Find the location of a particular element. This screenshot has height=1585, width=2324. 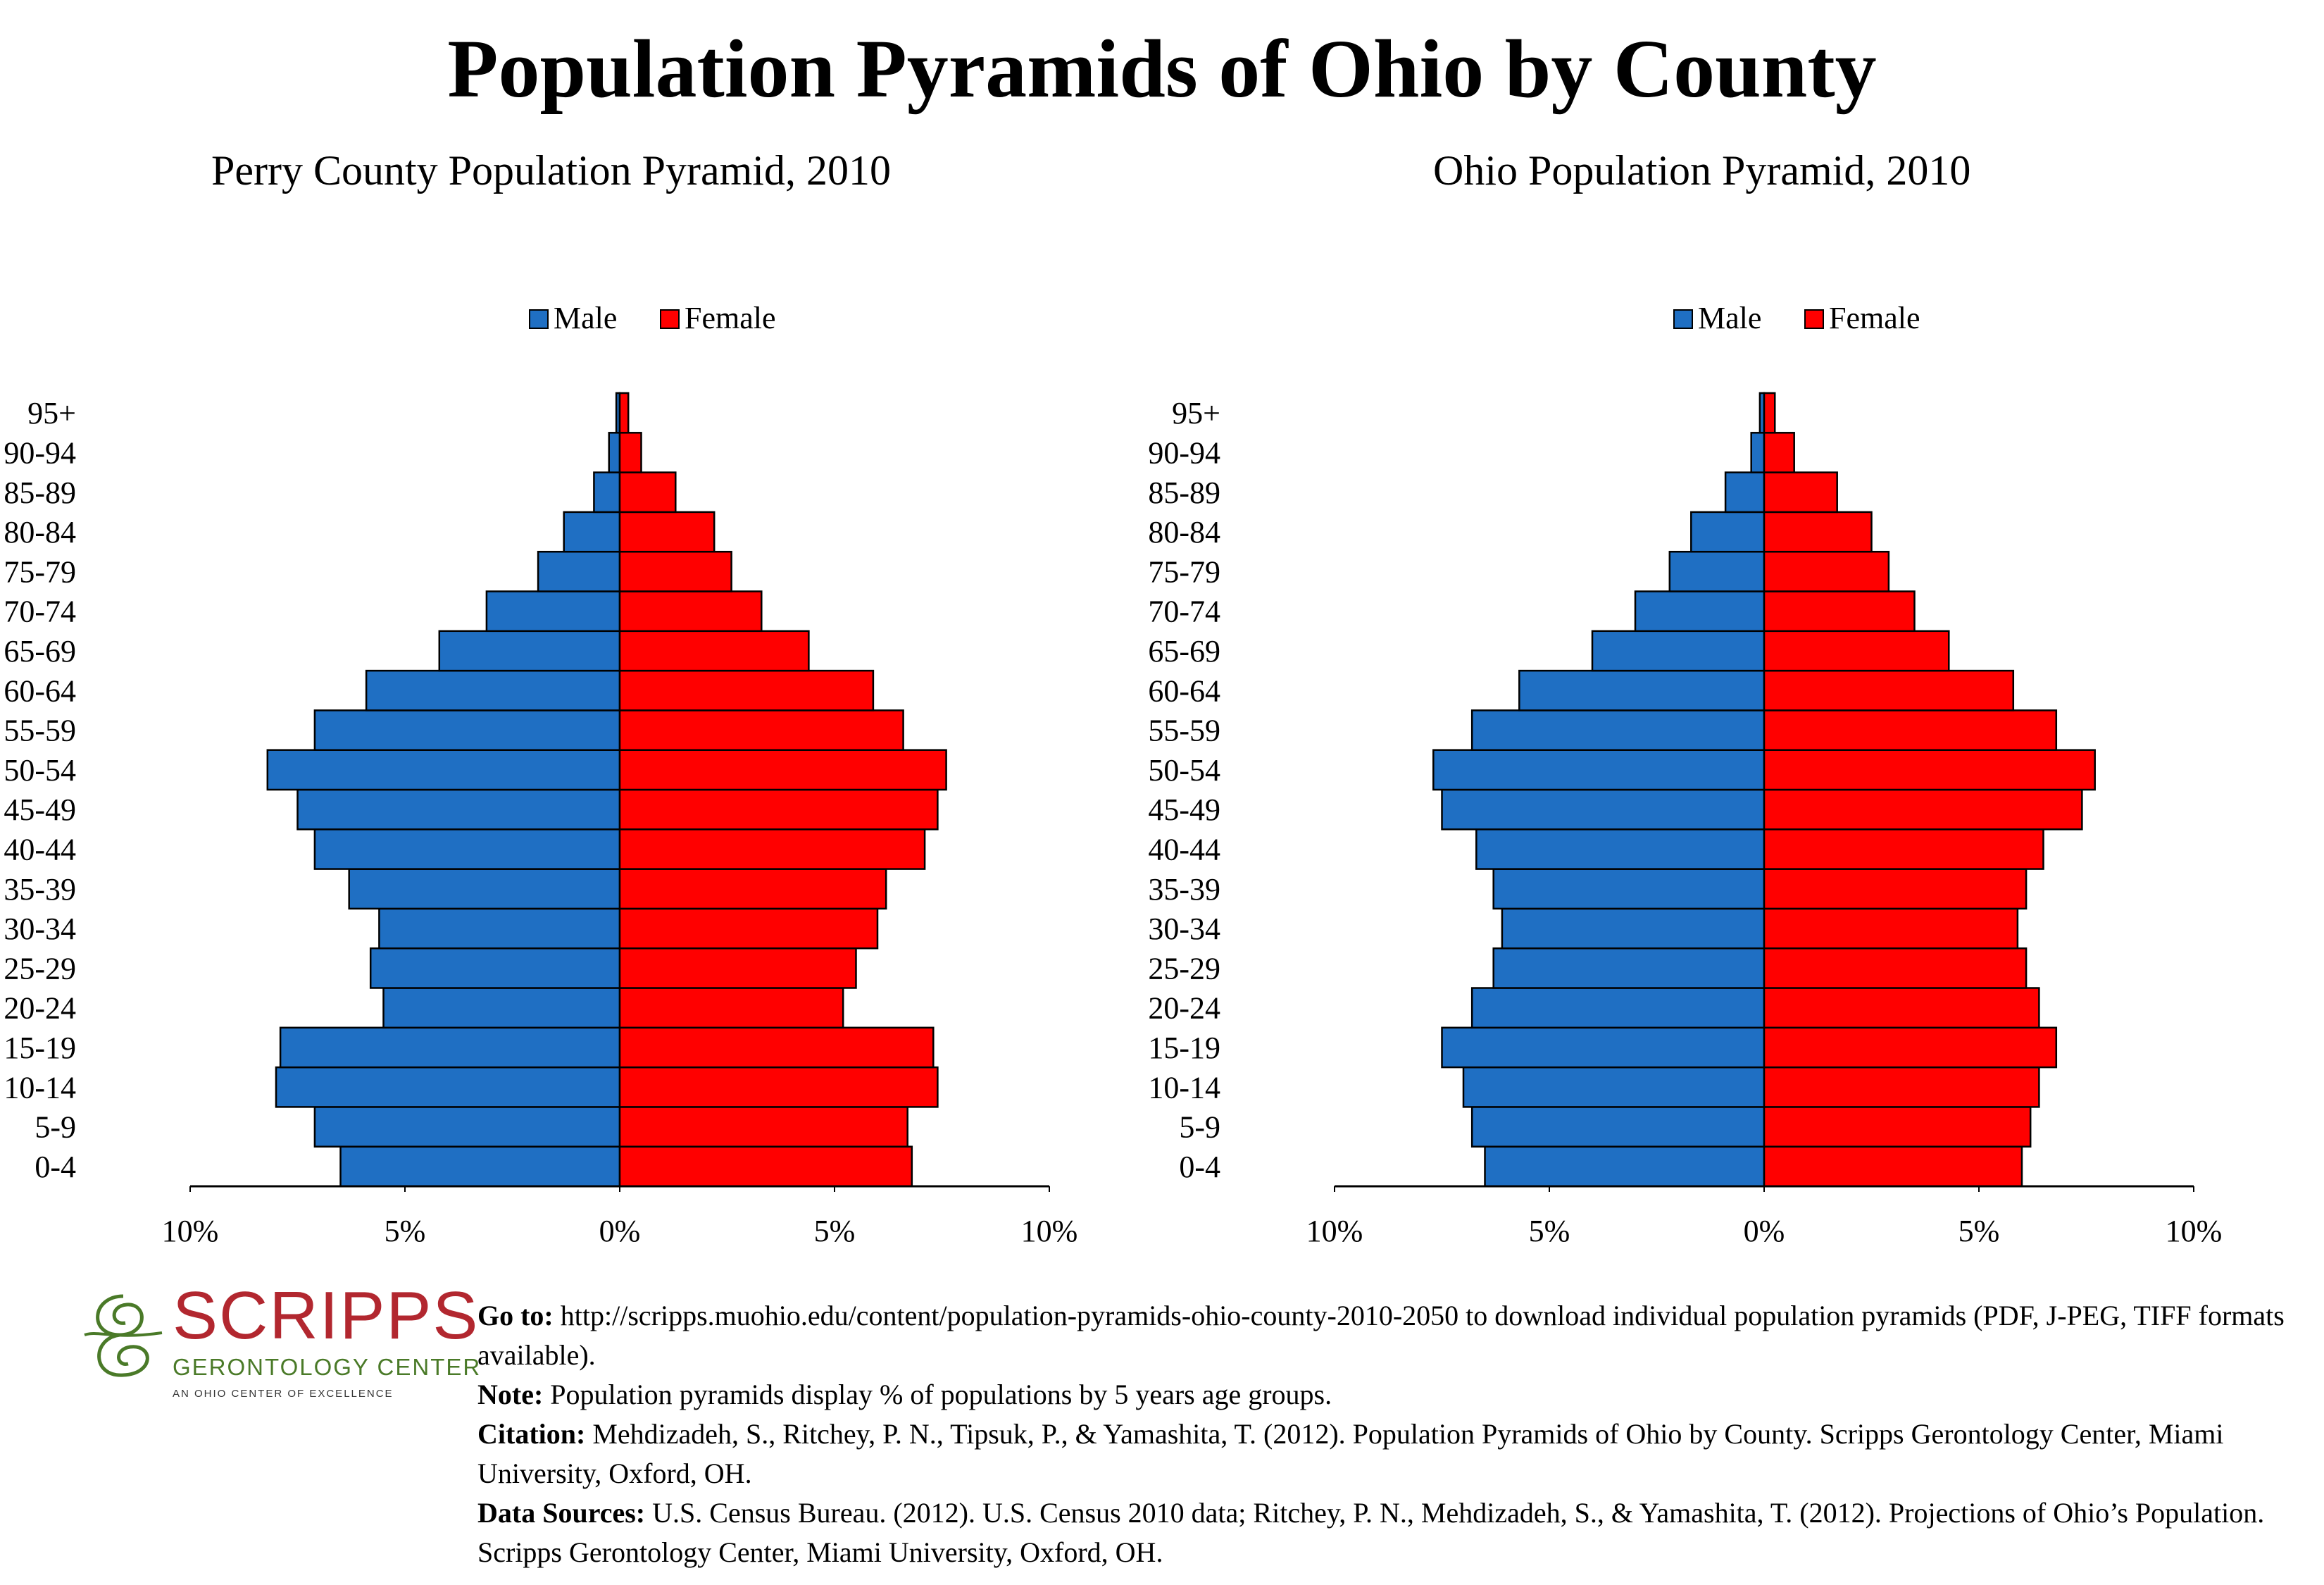

perry-legend-female-label: Female is located at coordinates (730, 318).